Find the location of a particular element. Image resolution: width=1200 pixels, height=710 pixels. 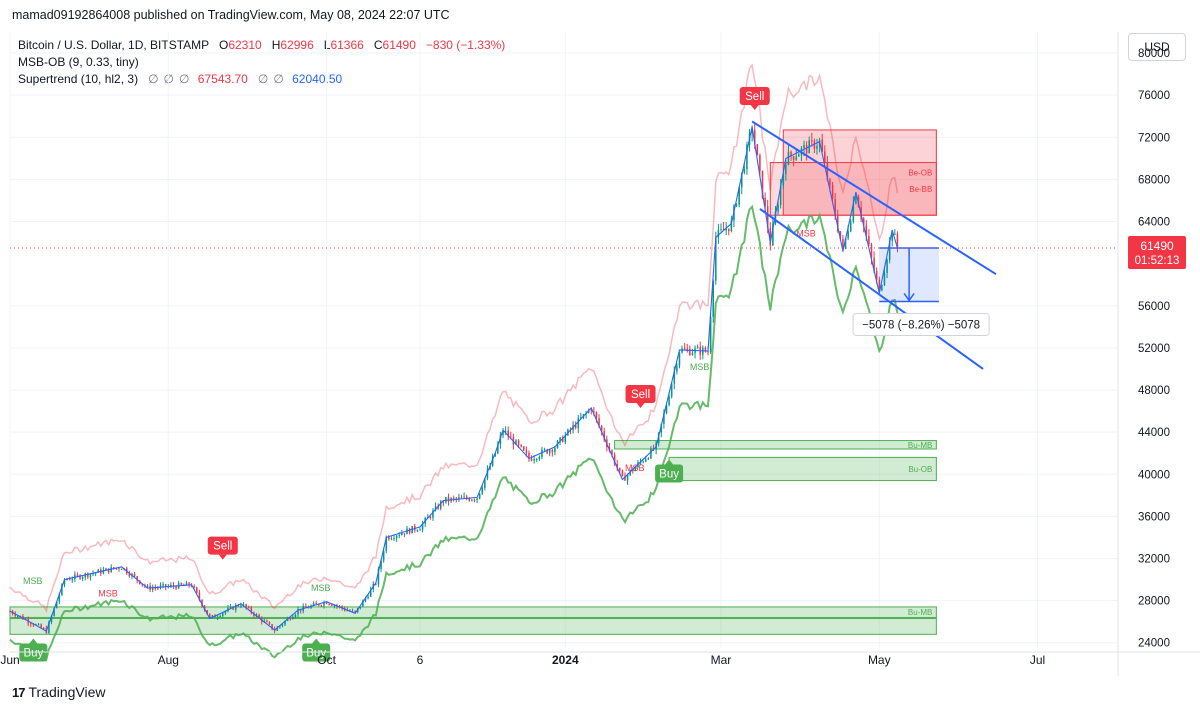

channel-lower-line is located at coordinates (871, 289).